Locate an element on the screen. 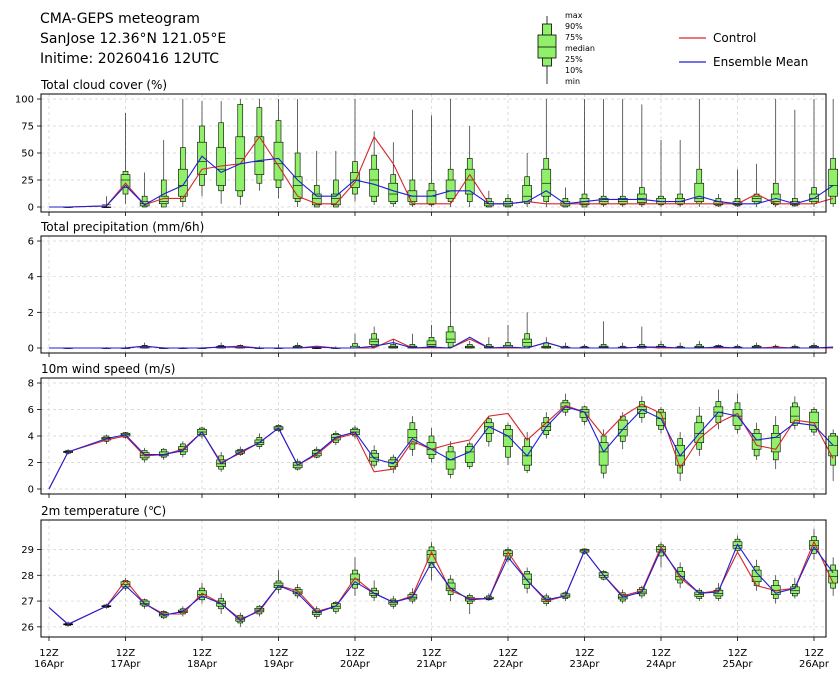  ytick-label: 26 is located at coordinates (27, 627).